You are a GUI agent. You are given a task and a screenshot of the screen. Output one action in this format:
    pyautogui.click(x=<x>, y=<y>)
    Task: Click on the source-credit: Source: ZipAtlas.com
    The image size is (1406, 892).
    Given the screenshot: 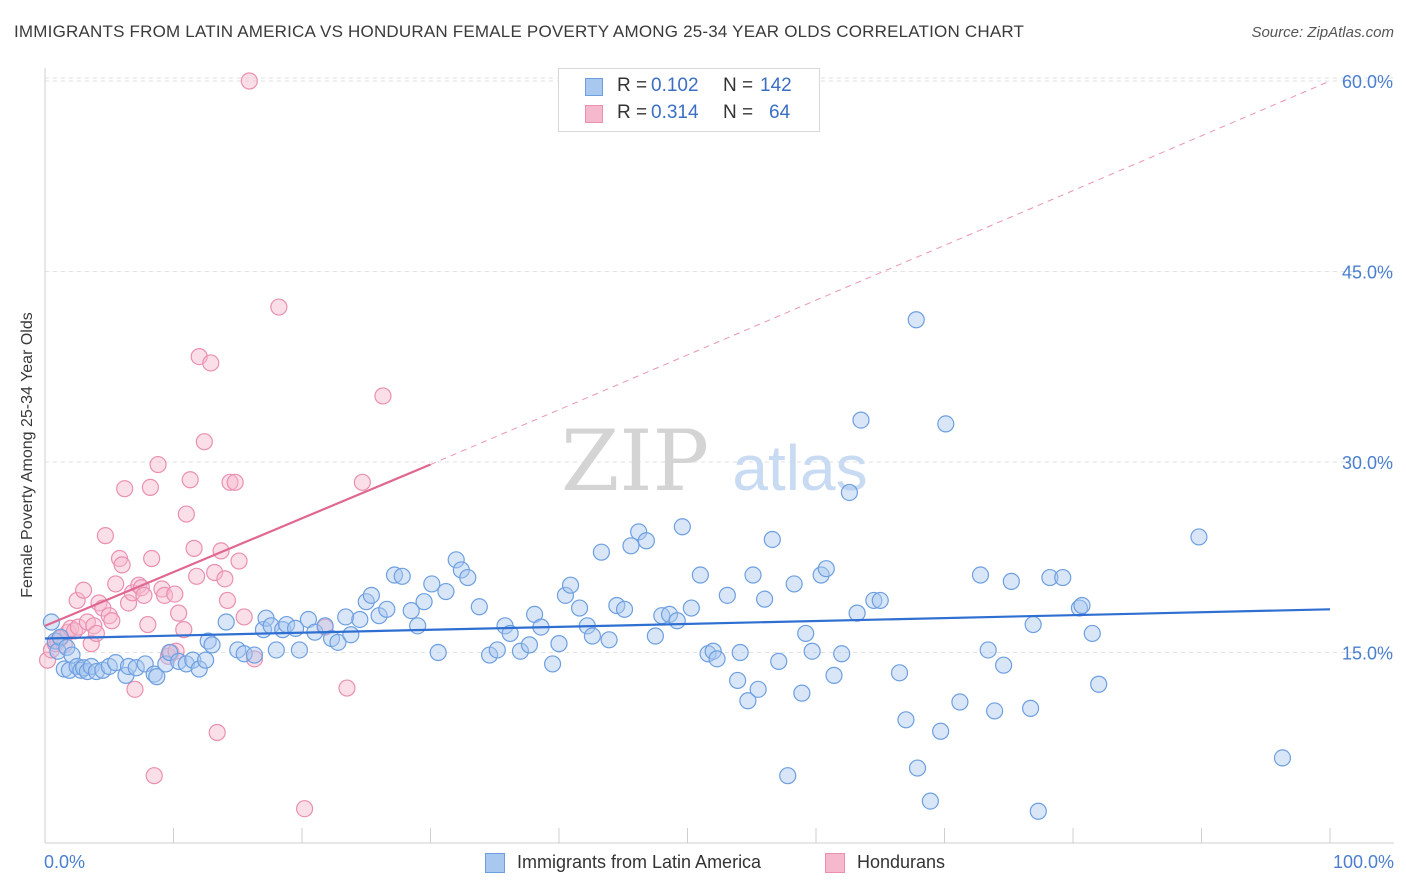 What is the action you would take?
    pyautogui.click(x=1322, y=32)
    